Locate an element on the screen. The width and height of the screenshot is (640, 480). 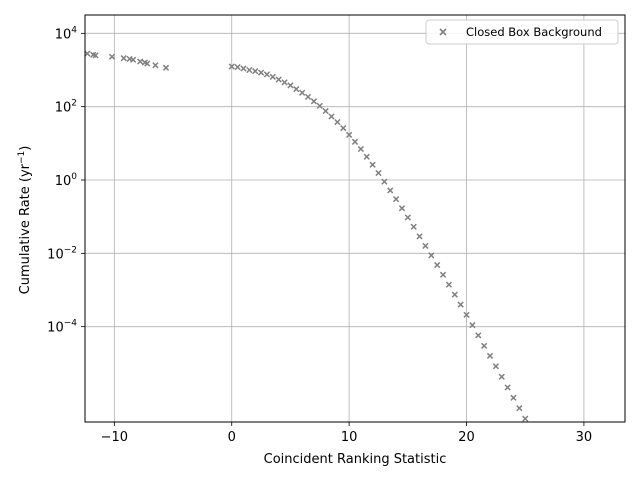
y-tick-label: 10⁴ is located at coordinates (66, 33).